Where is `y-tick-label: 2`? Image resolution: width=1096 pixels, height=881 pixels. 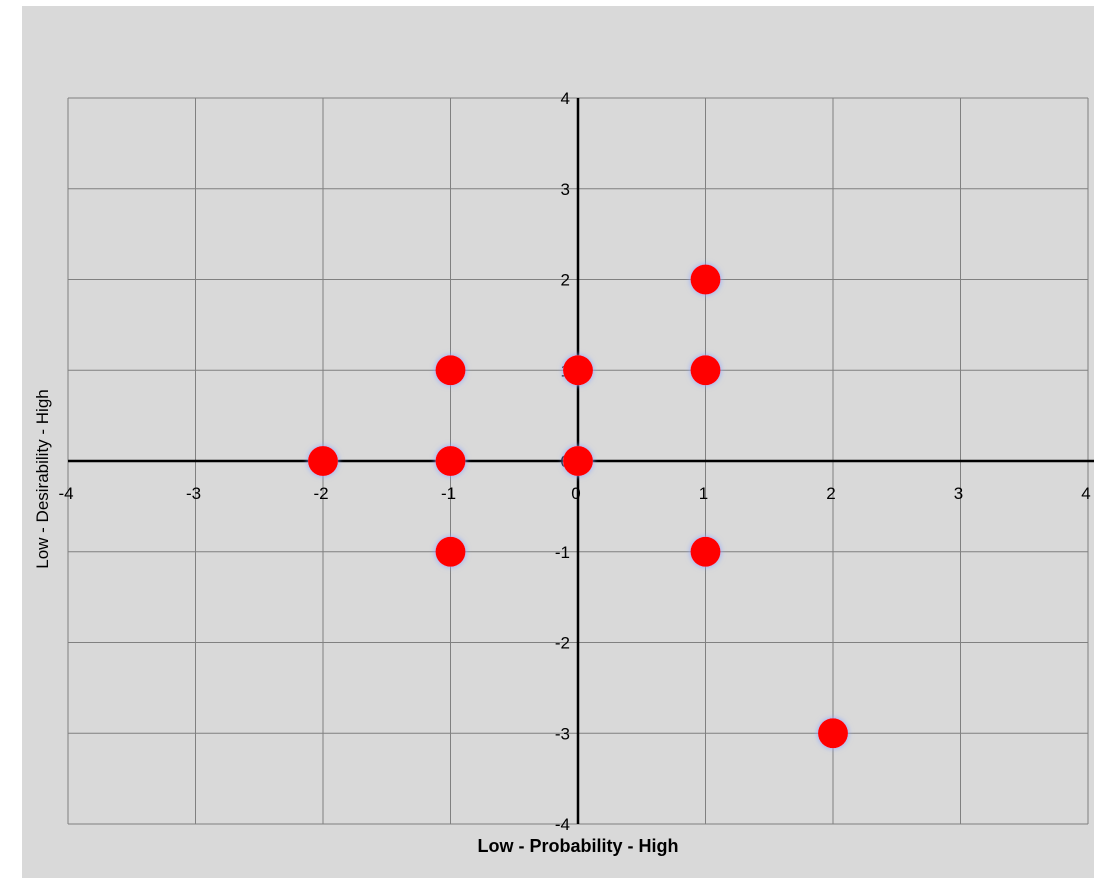 y-tick-label: 2 is located at coordinates (565, 280).